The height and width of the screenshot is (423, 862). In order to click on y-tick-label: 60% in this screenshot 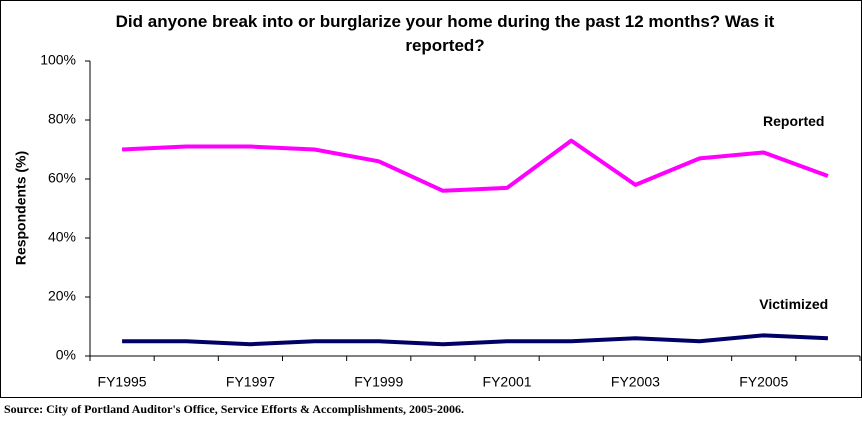, I will do `click(62, 178)`.